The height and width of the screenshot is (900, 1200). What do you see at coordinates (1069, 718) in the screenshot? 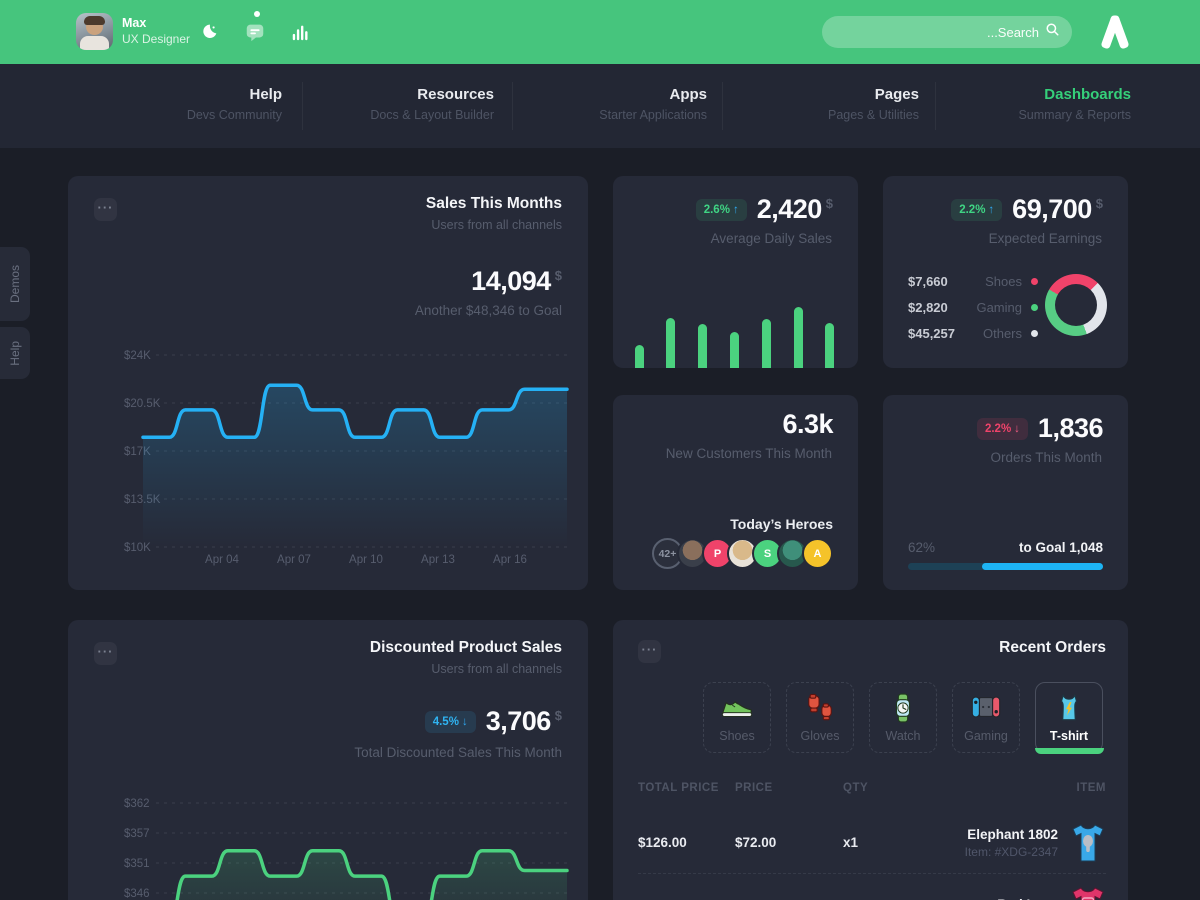
I see `category-tile-tshirt: T-shirt` at bounding box center [1069, 718].